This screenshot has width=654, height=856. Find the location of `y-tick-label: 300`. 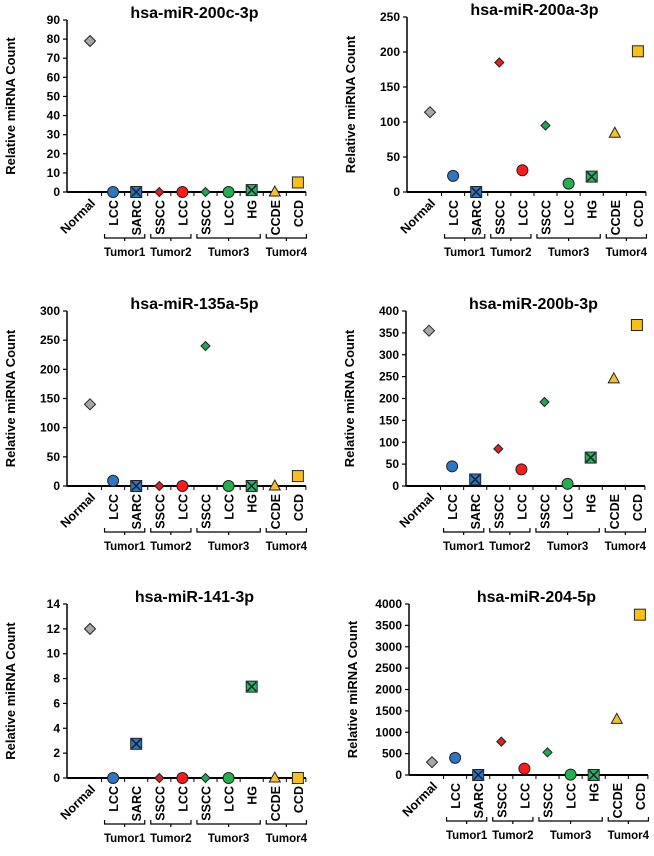

y-tick-label: 300 is located at coordinates (389, 355).